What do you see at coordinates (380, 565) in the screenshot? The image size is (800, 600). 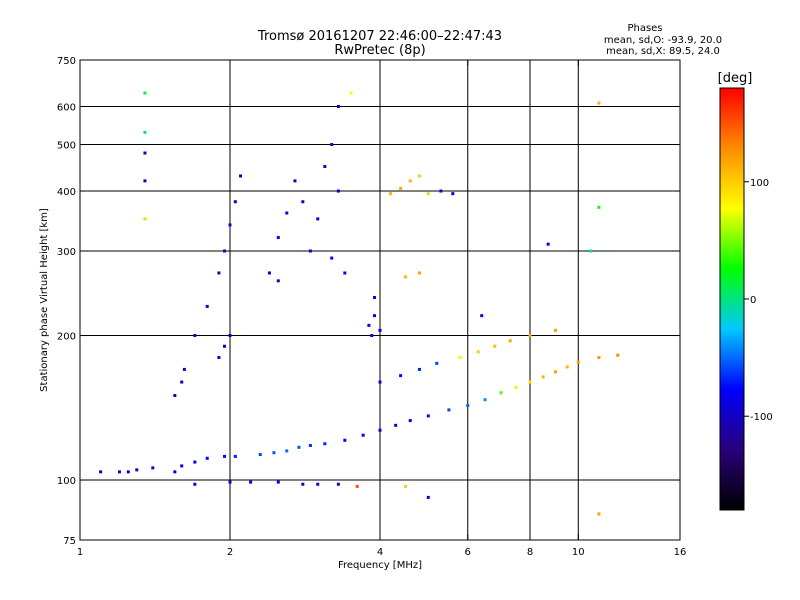 I see `x-axis-label: Frequency [MHz]` at bounding box center [380, 565].